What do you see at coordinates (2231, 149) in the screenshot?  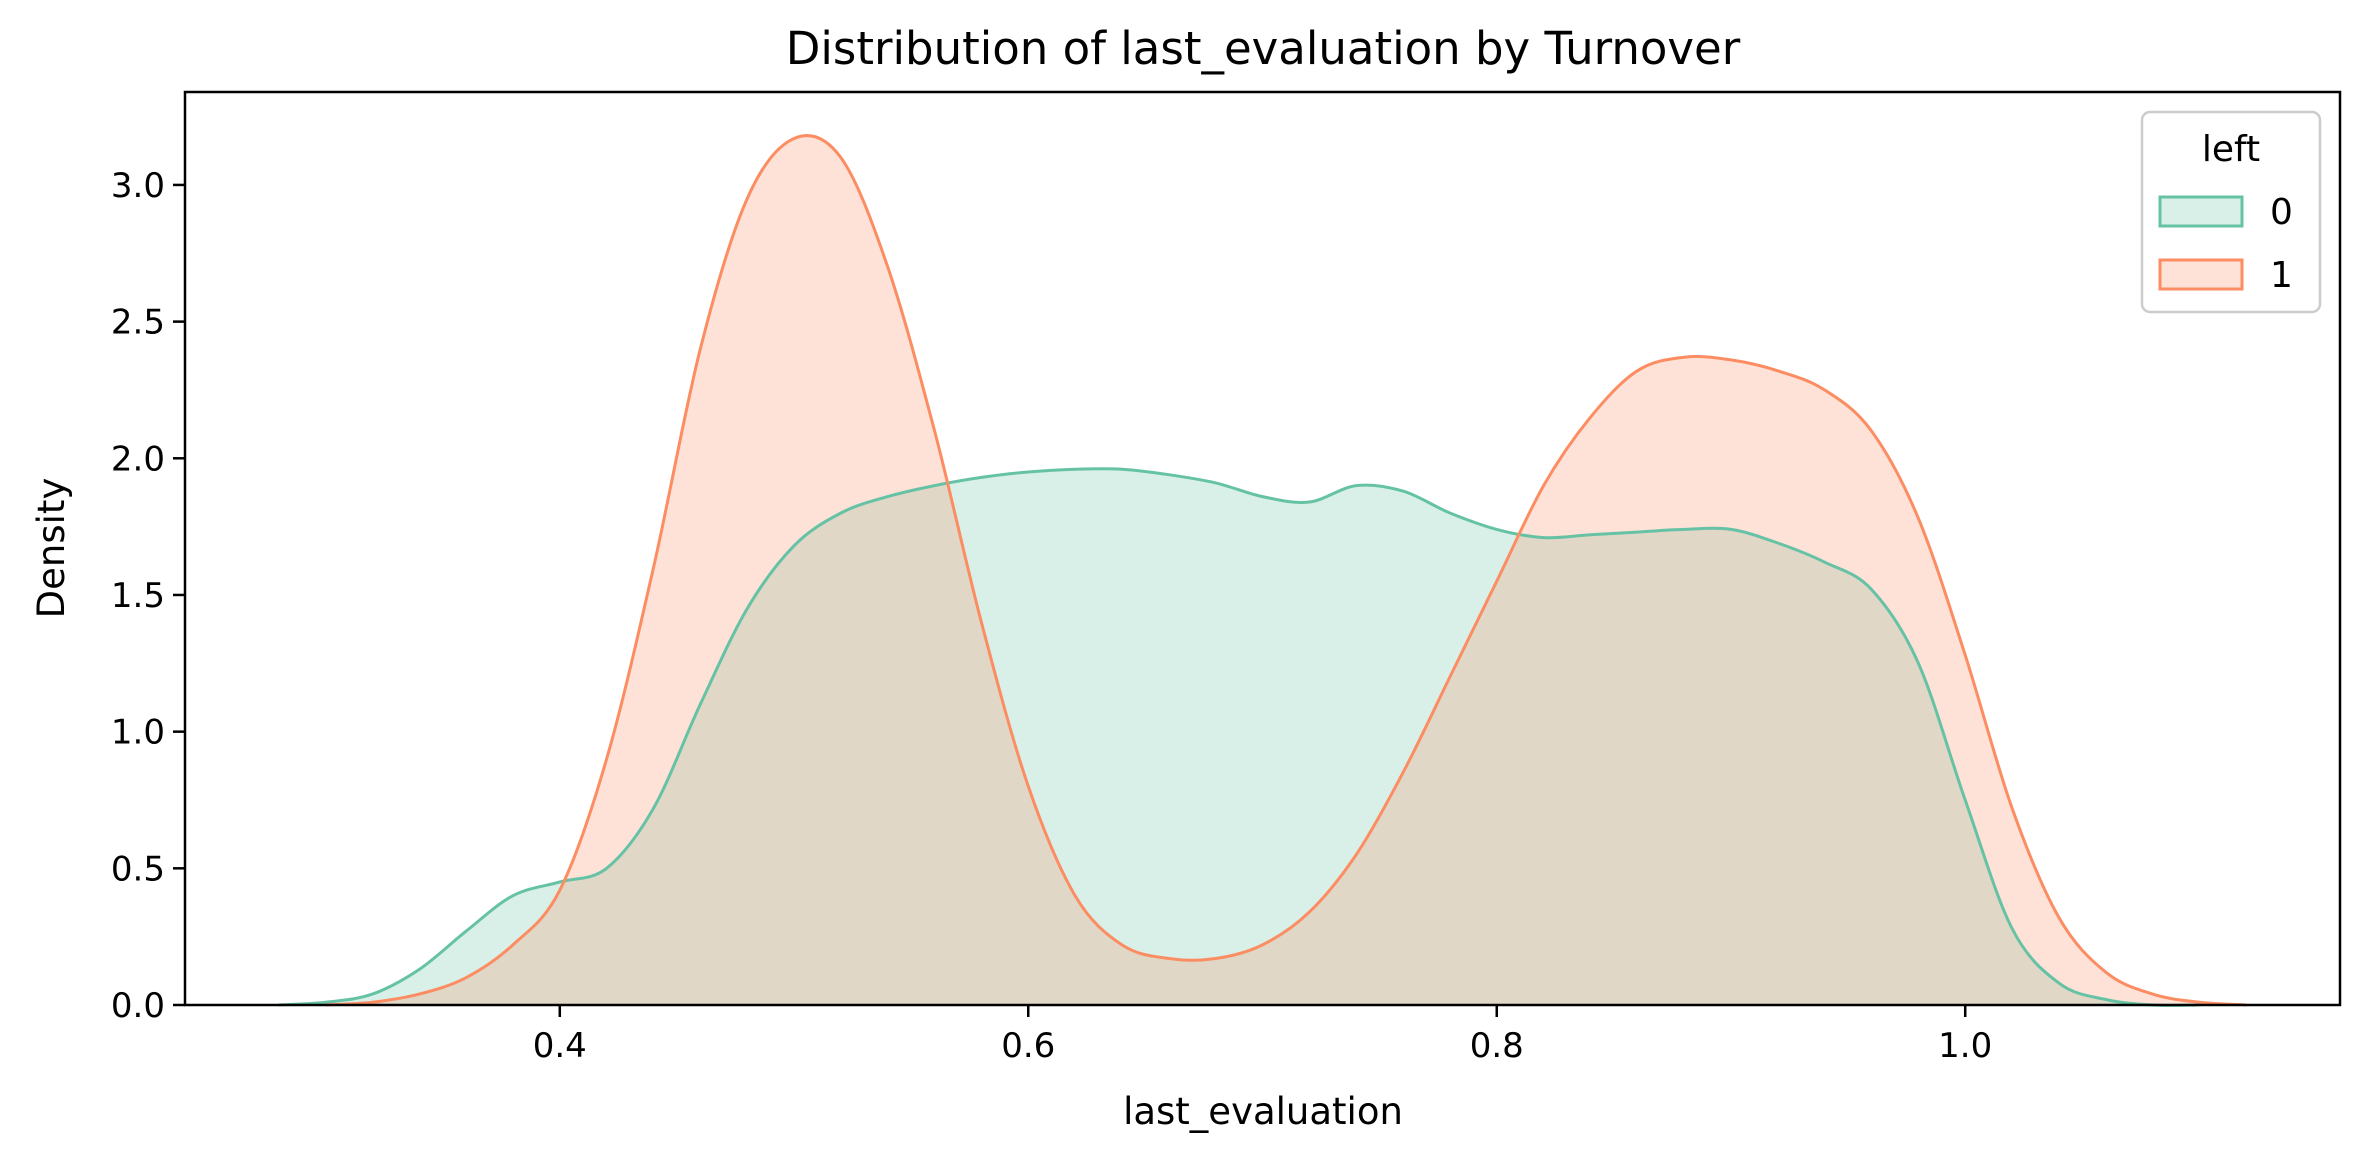 I see `legend-title: left` at bounding box center [2231, 149].